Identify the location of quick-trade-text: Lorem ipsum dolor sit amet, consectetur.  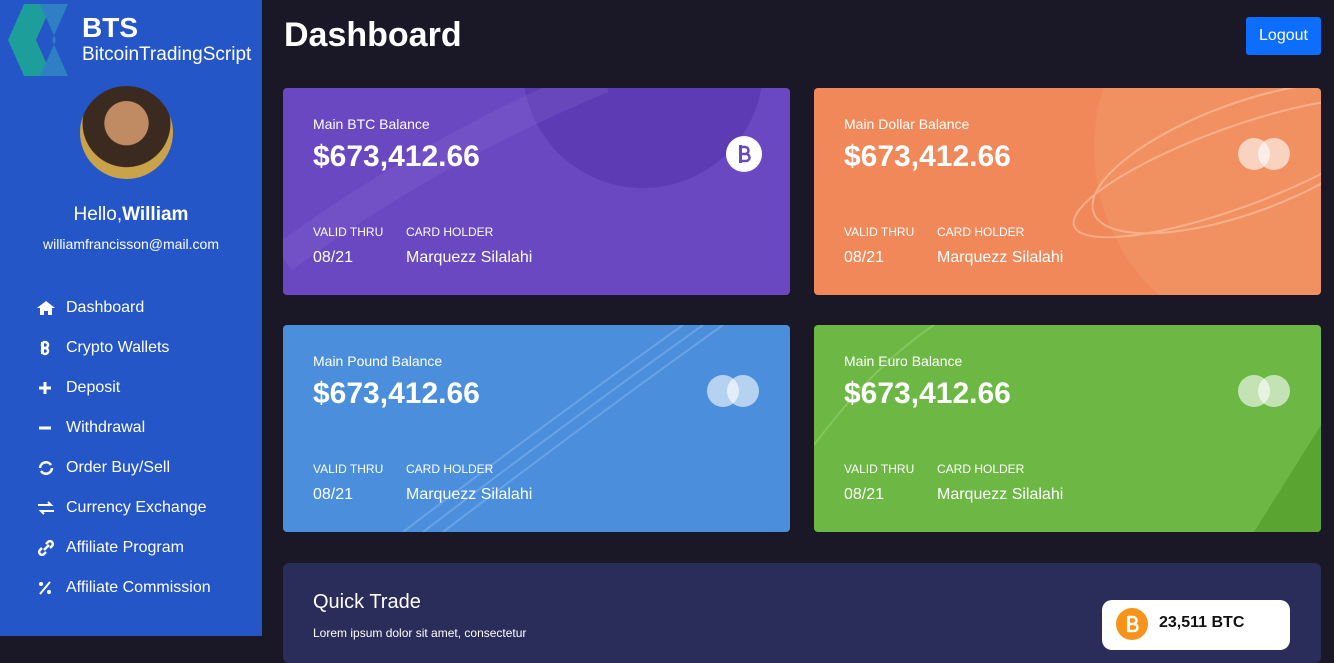
(420, 633).